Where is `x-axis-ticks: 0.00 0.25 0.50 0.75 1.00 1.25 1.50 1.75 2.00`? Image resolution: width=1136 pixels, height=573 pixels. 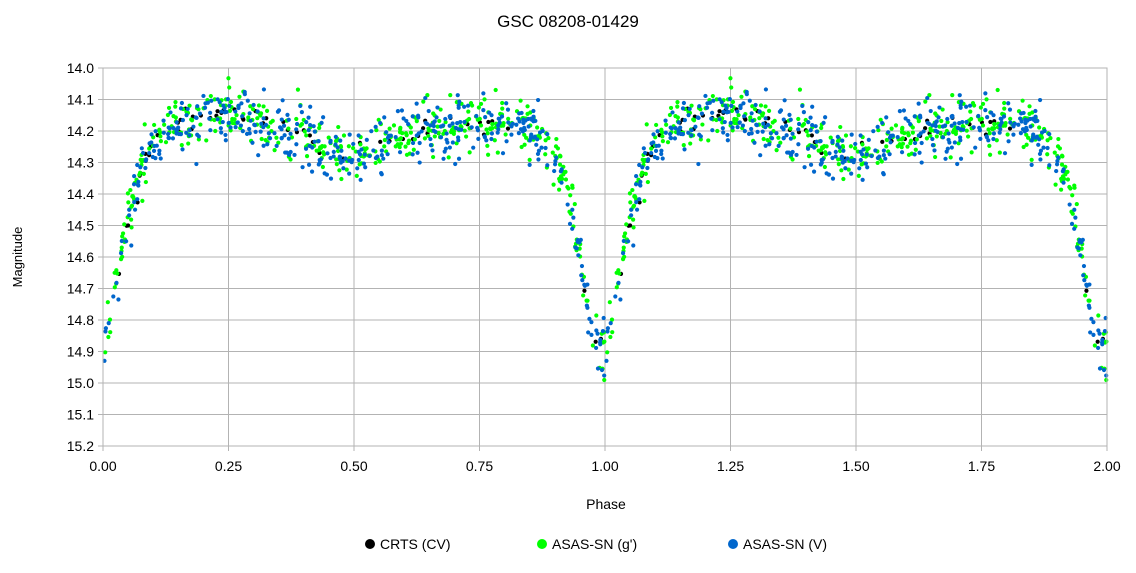
x-axis-ticks: 0.00 0.25 0.50 0.75 1.00 1.25 1.50 1.75 2.00 is located at coordinates (605, 460).